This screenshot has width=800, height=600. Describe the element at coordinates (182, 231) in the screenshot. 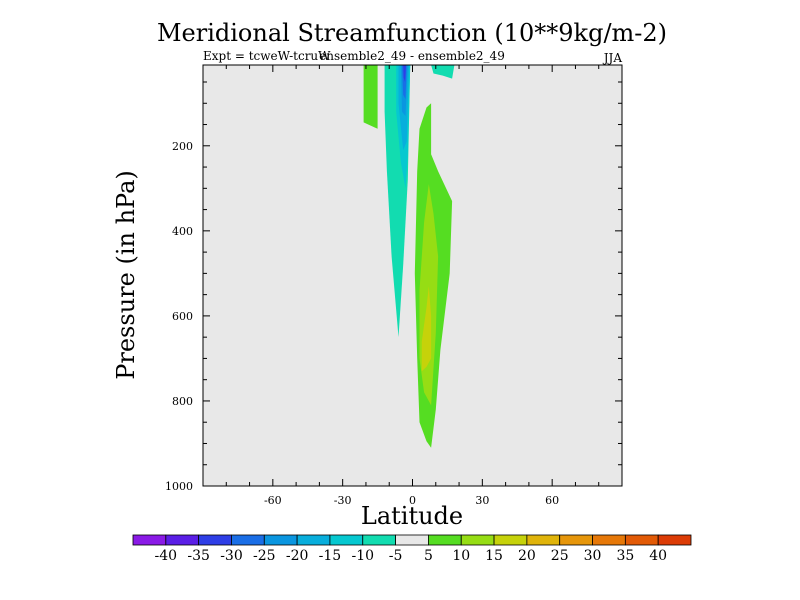

I see `y-tick-label: 400` at that location.